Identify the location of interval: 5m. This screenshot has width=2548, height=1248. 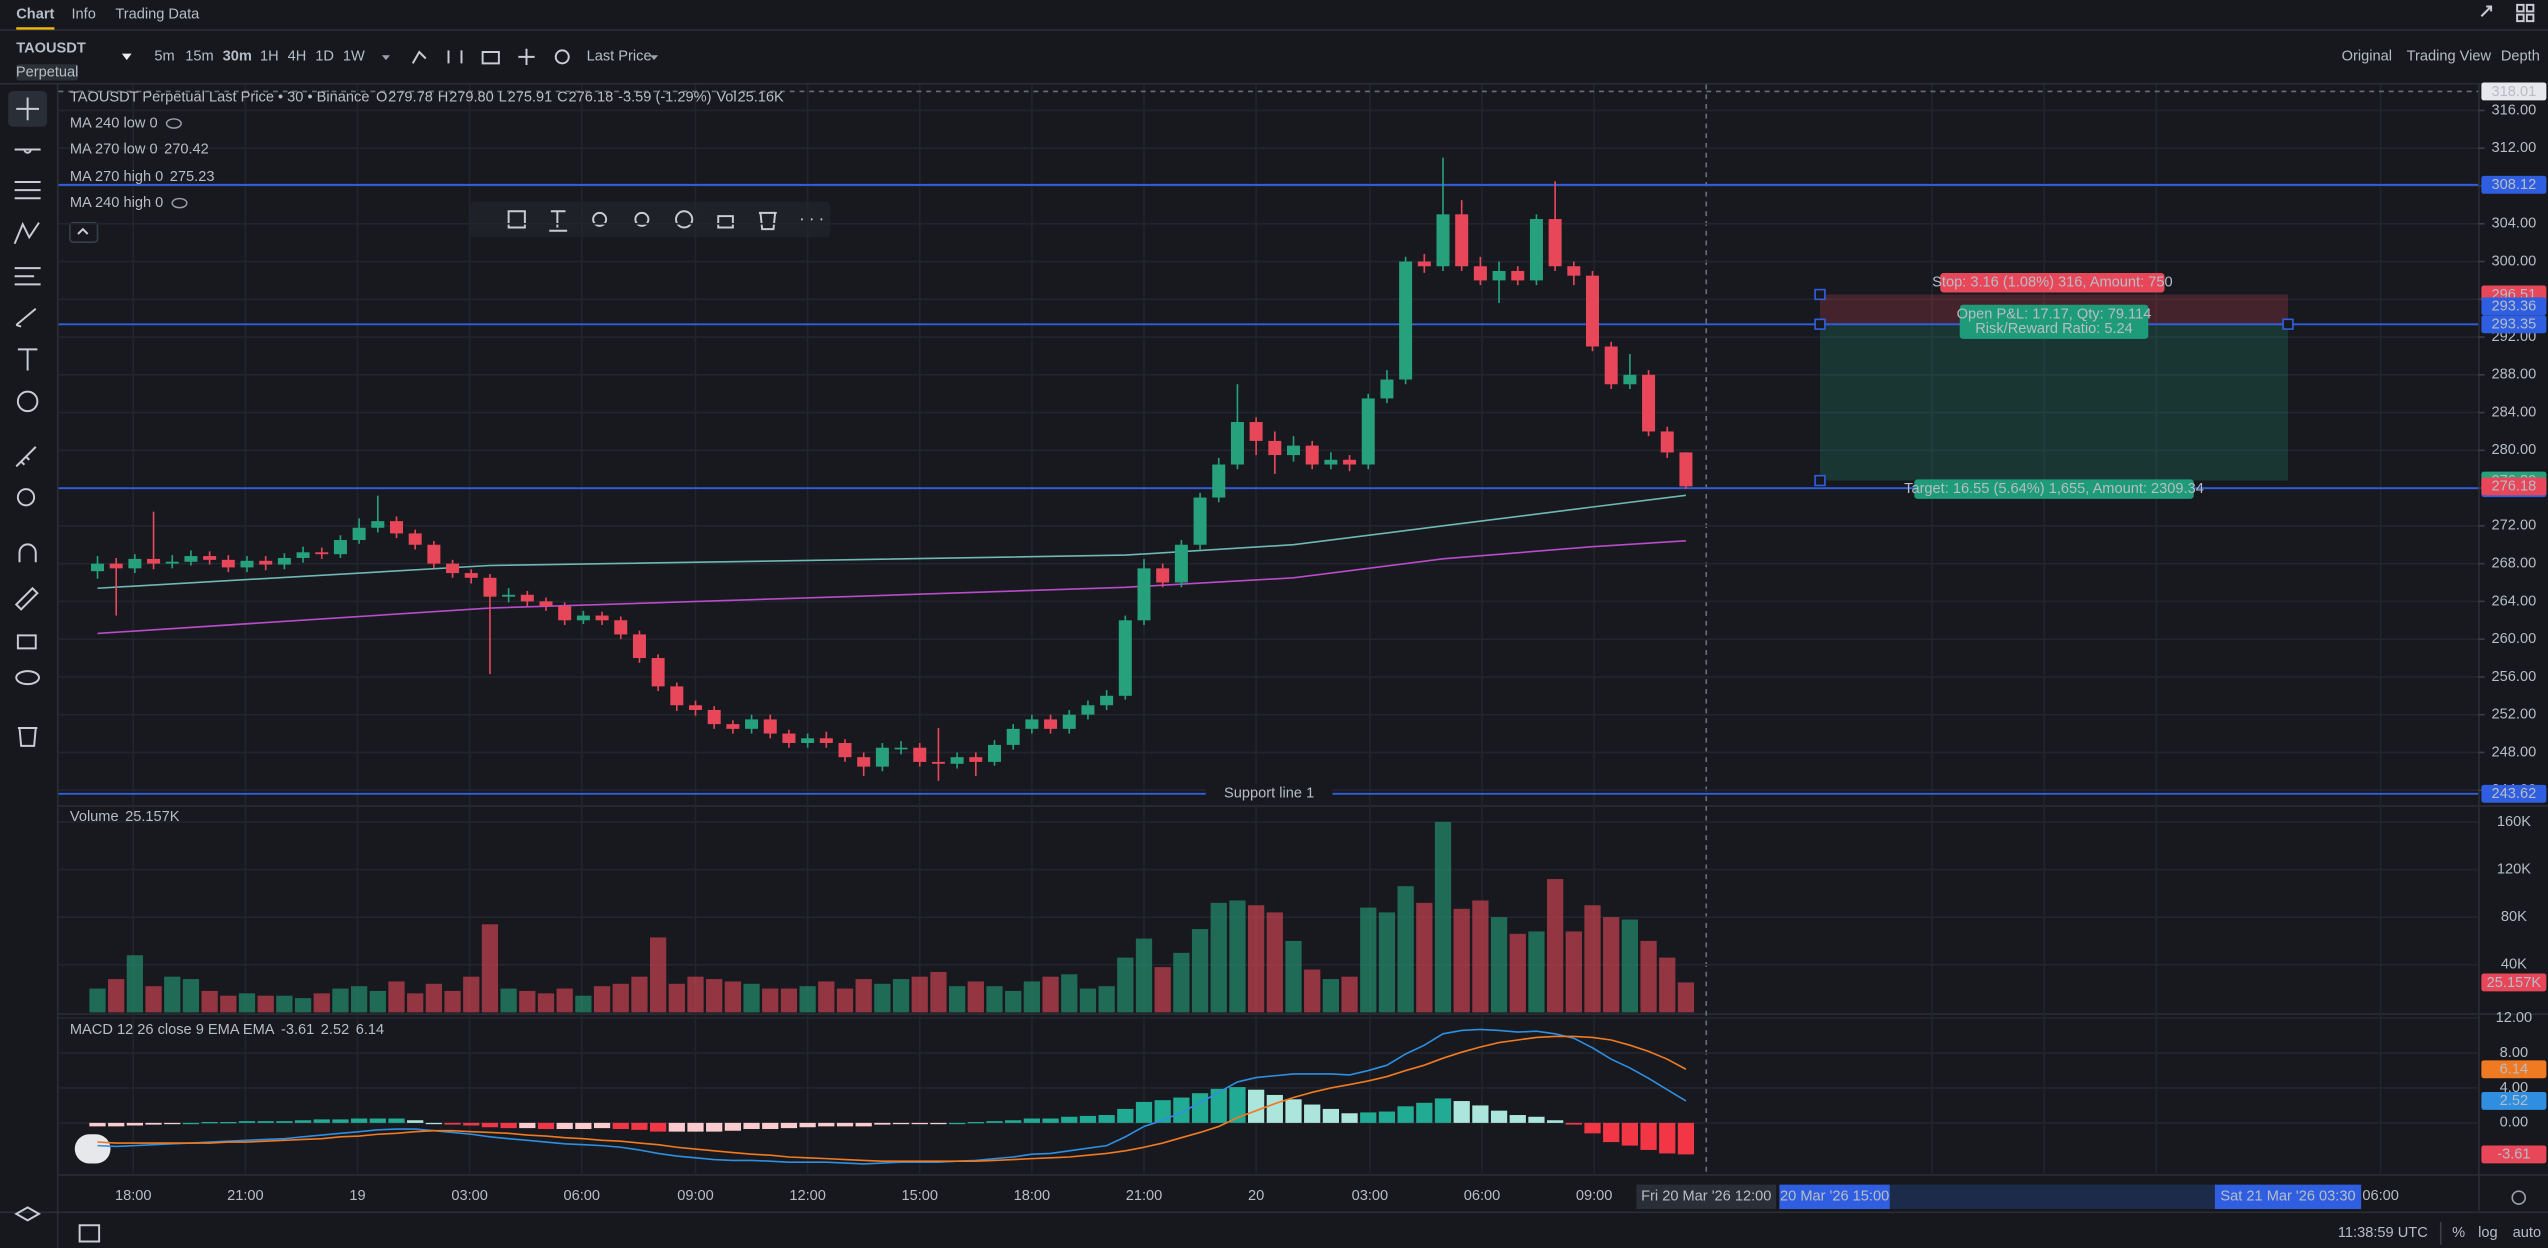
(164, 57).